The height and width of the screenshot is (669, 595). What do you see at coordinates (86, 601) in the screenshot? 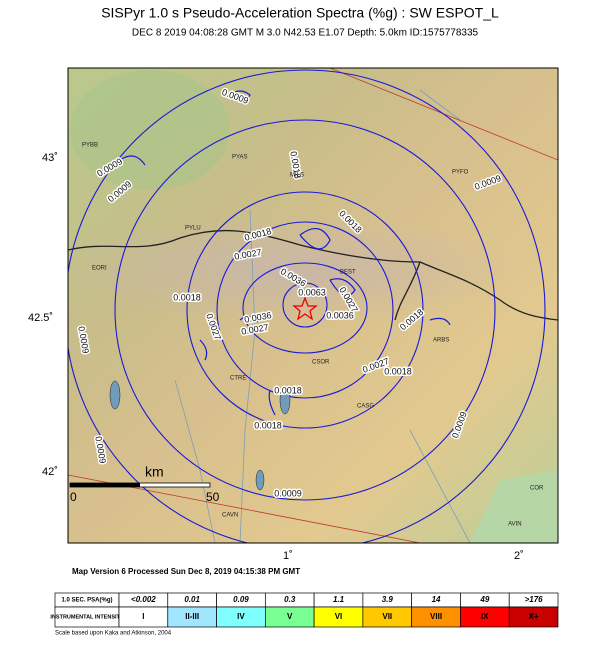
I see `legend-header: 1.0 SEC. PSA(%g)` at bounding box center [86, 601].